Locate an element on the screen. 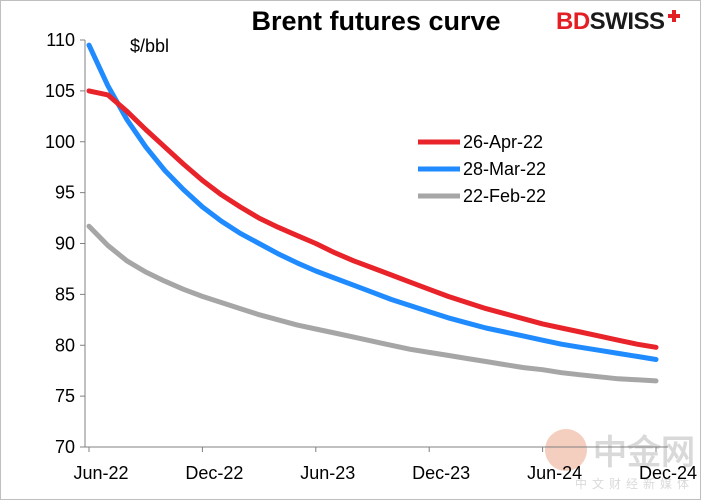 This screenshot has width=701, height=500. y-tick-label: 95 is located at coordinates (65, 193).